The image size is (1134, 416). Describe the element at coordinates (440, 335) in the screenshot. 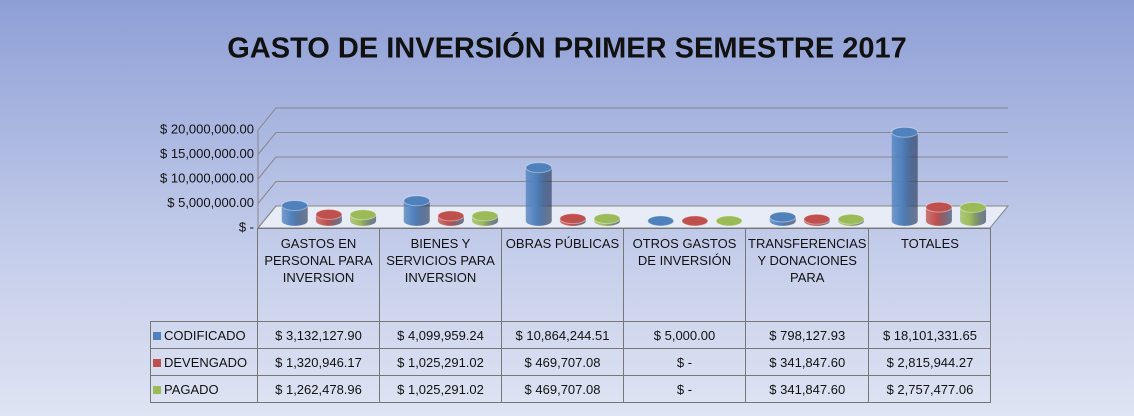

I see `value-label: $ 4,099,959.24` at that location.